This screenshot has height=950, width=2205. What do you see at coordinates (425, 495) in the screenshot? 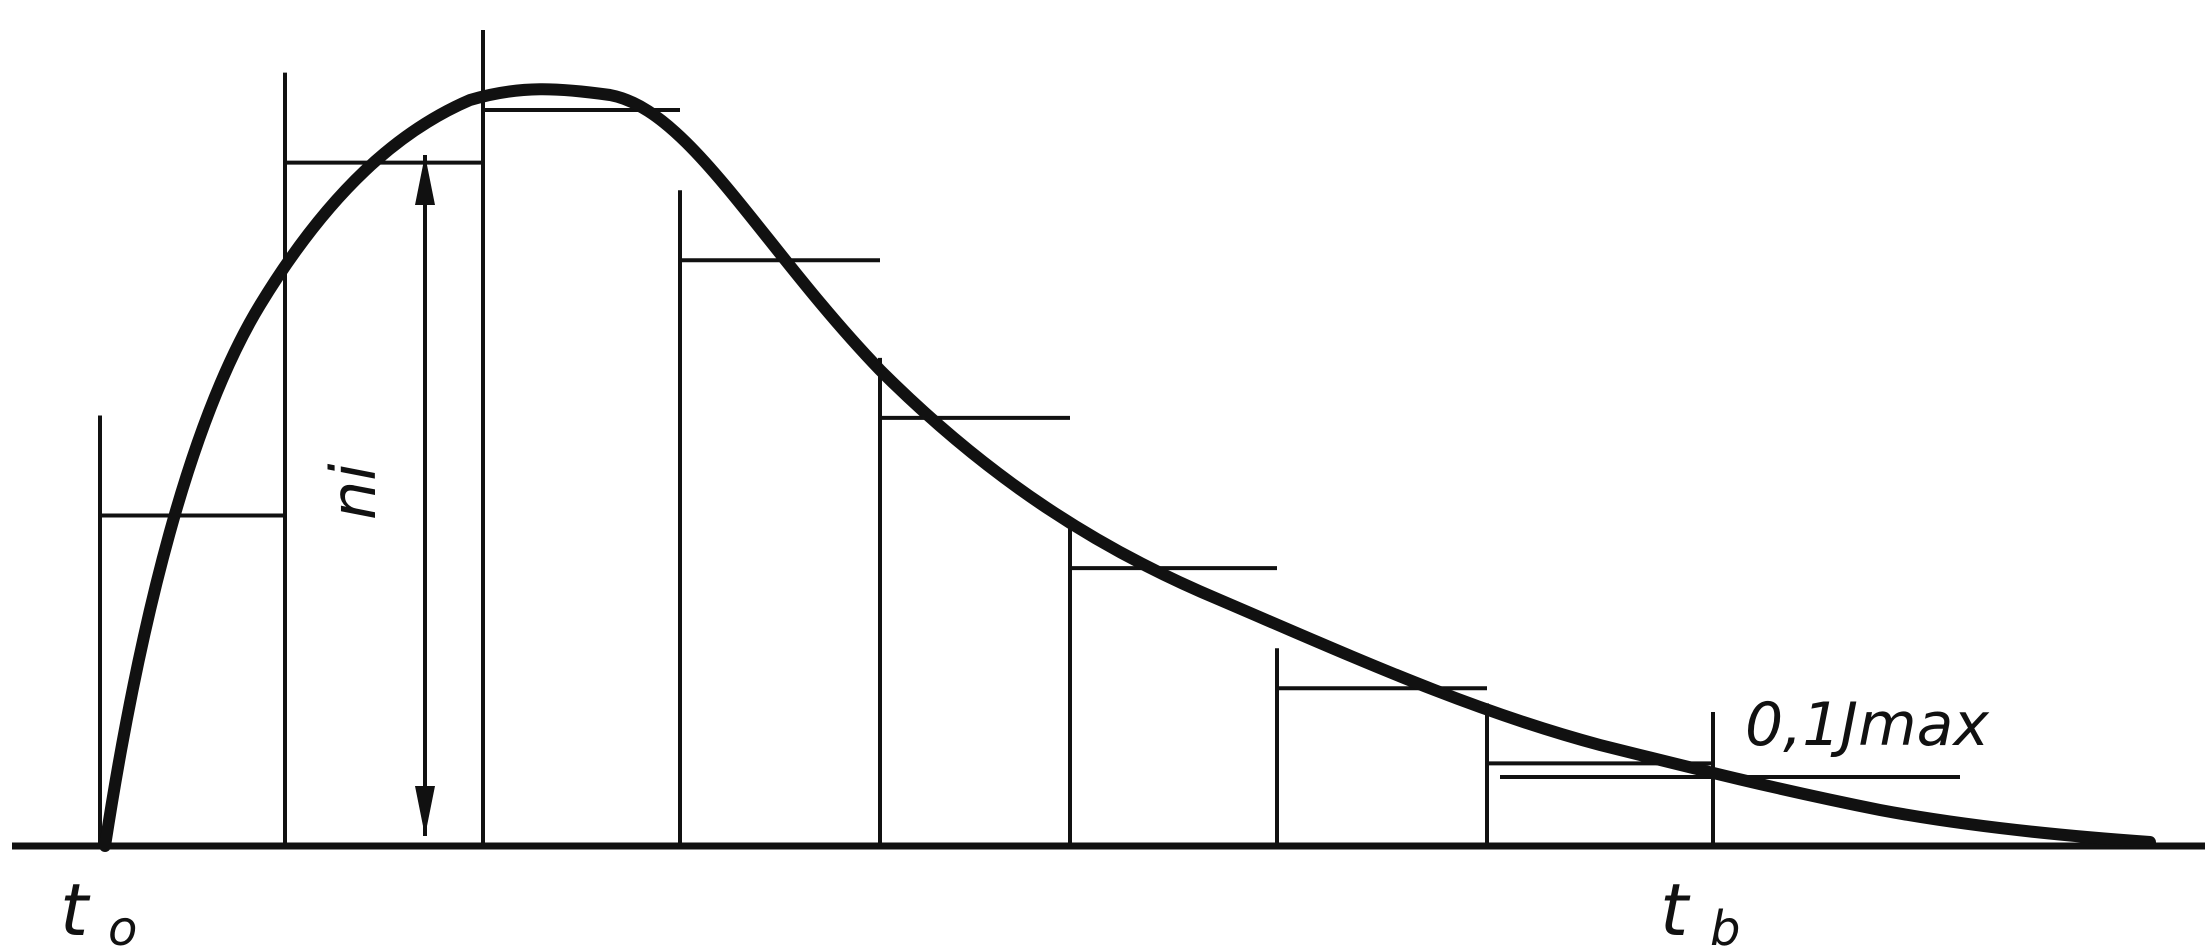
I see `ni-arrow` at bounding box center [425, 495].